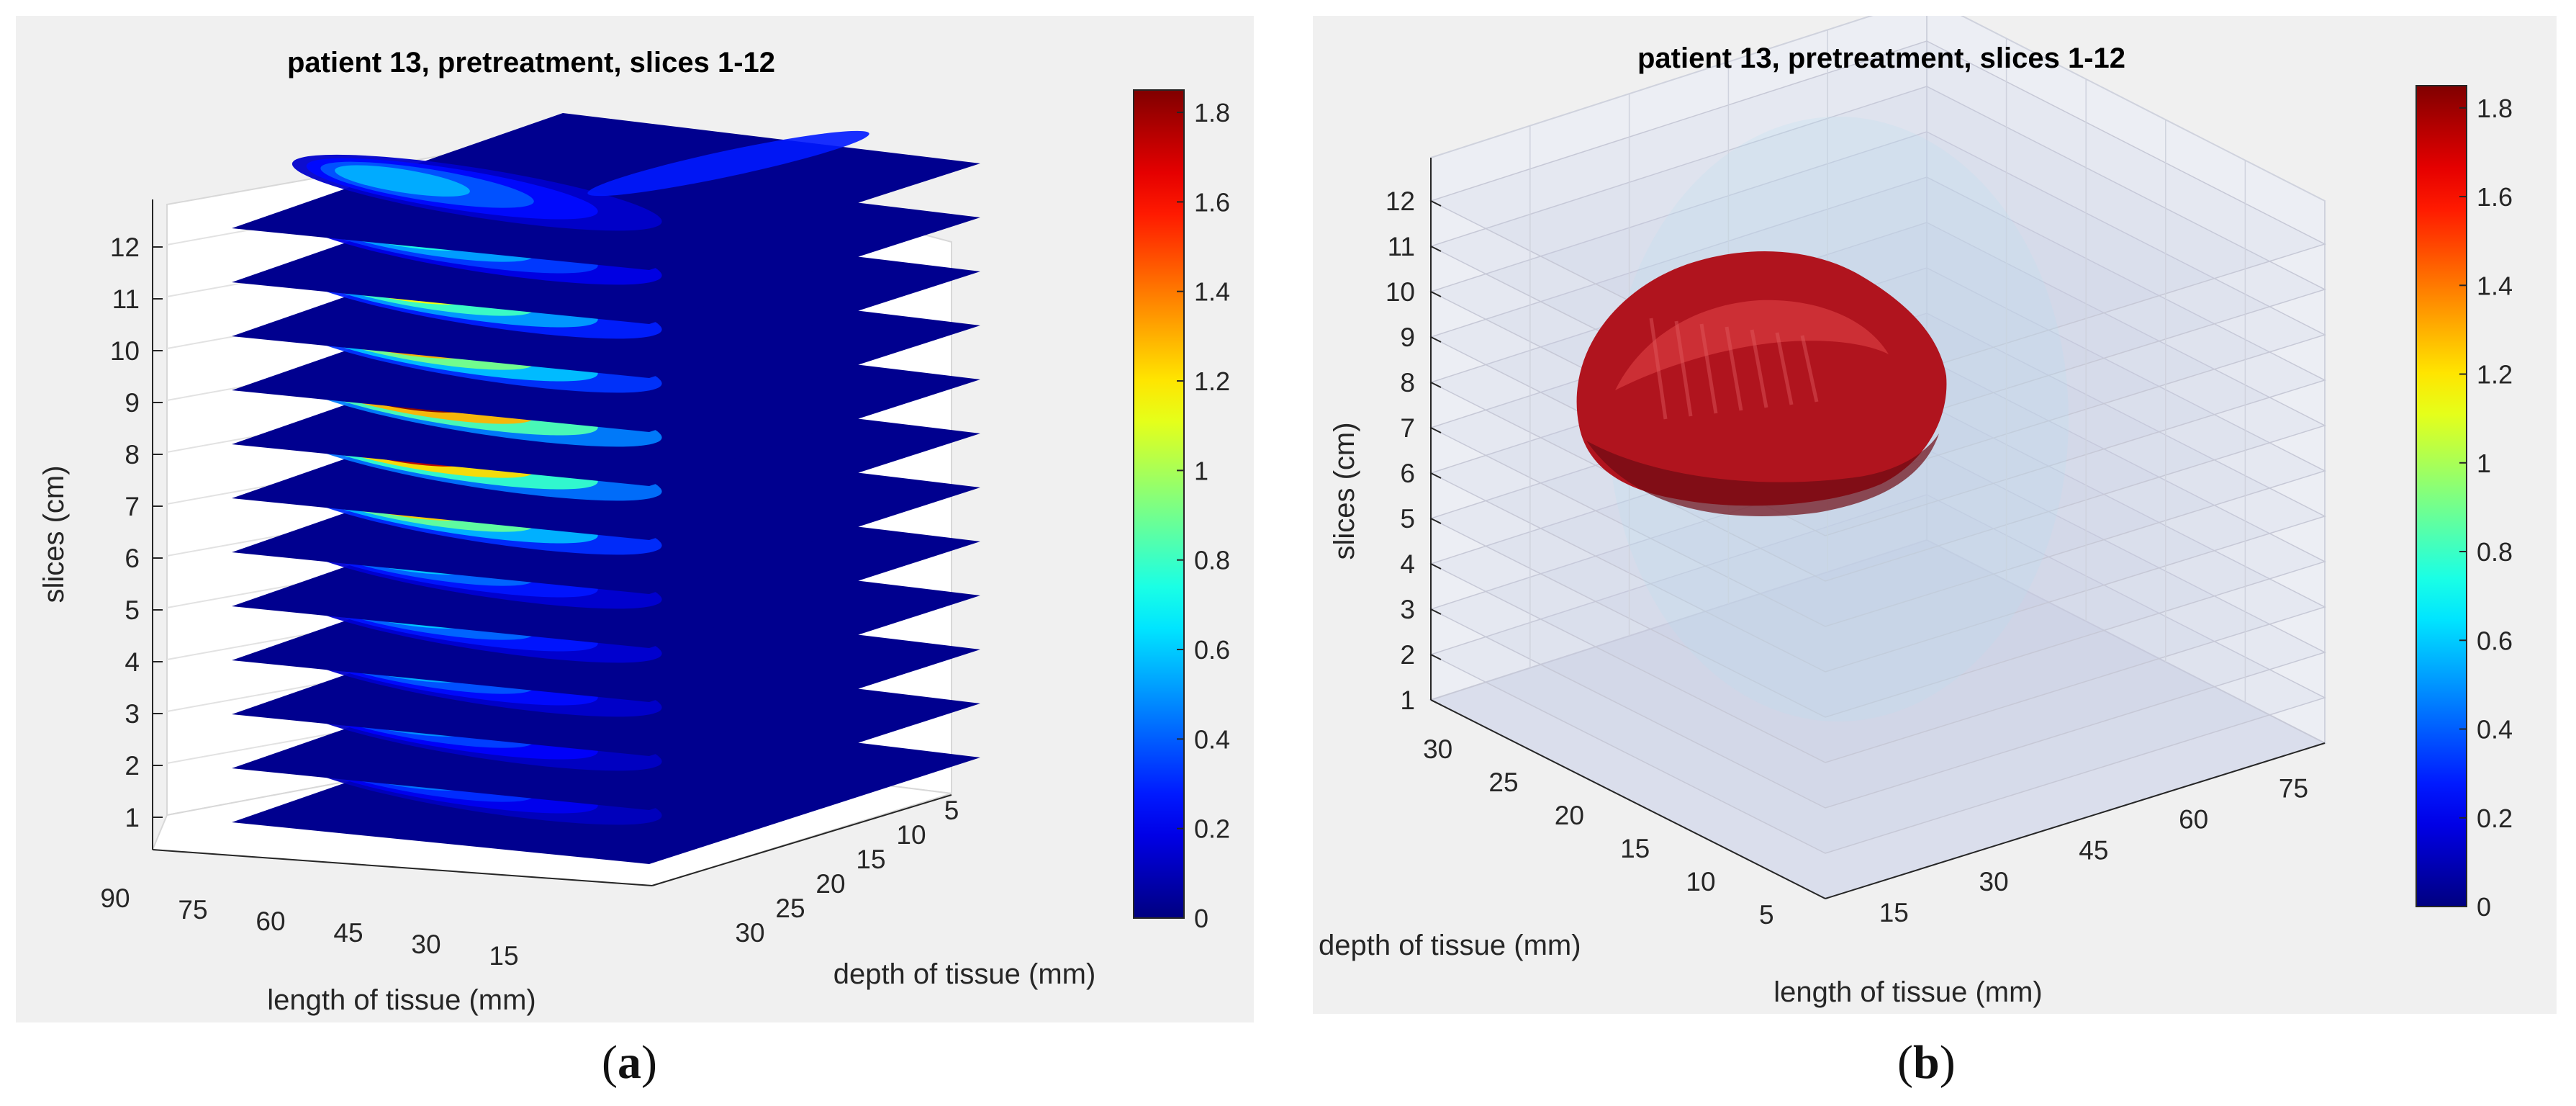 The image size is (2576, 1106). I want to click on colorbar-tick-label: 0.2, so click(1212, 829).